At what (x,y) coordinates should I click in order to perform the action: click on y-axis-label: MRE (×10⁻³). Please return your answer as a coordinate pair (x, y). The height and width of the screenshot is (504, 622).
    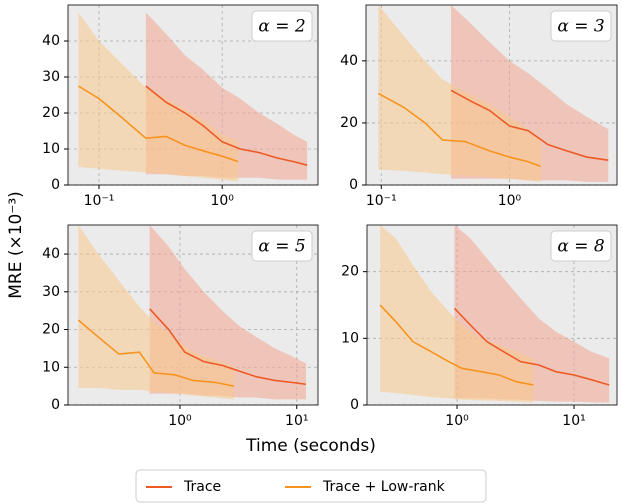
    Looking at the image, I should click on (16, 245).